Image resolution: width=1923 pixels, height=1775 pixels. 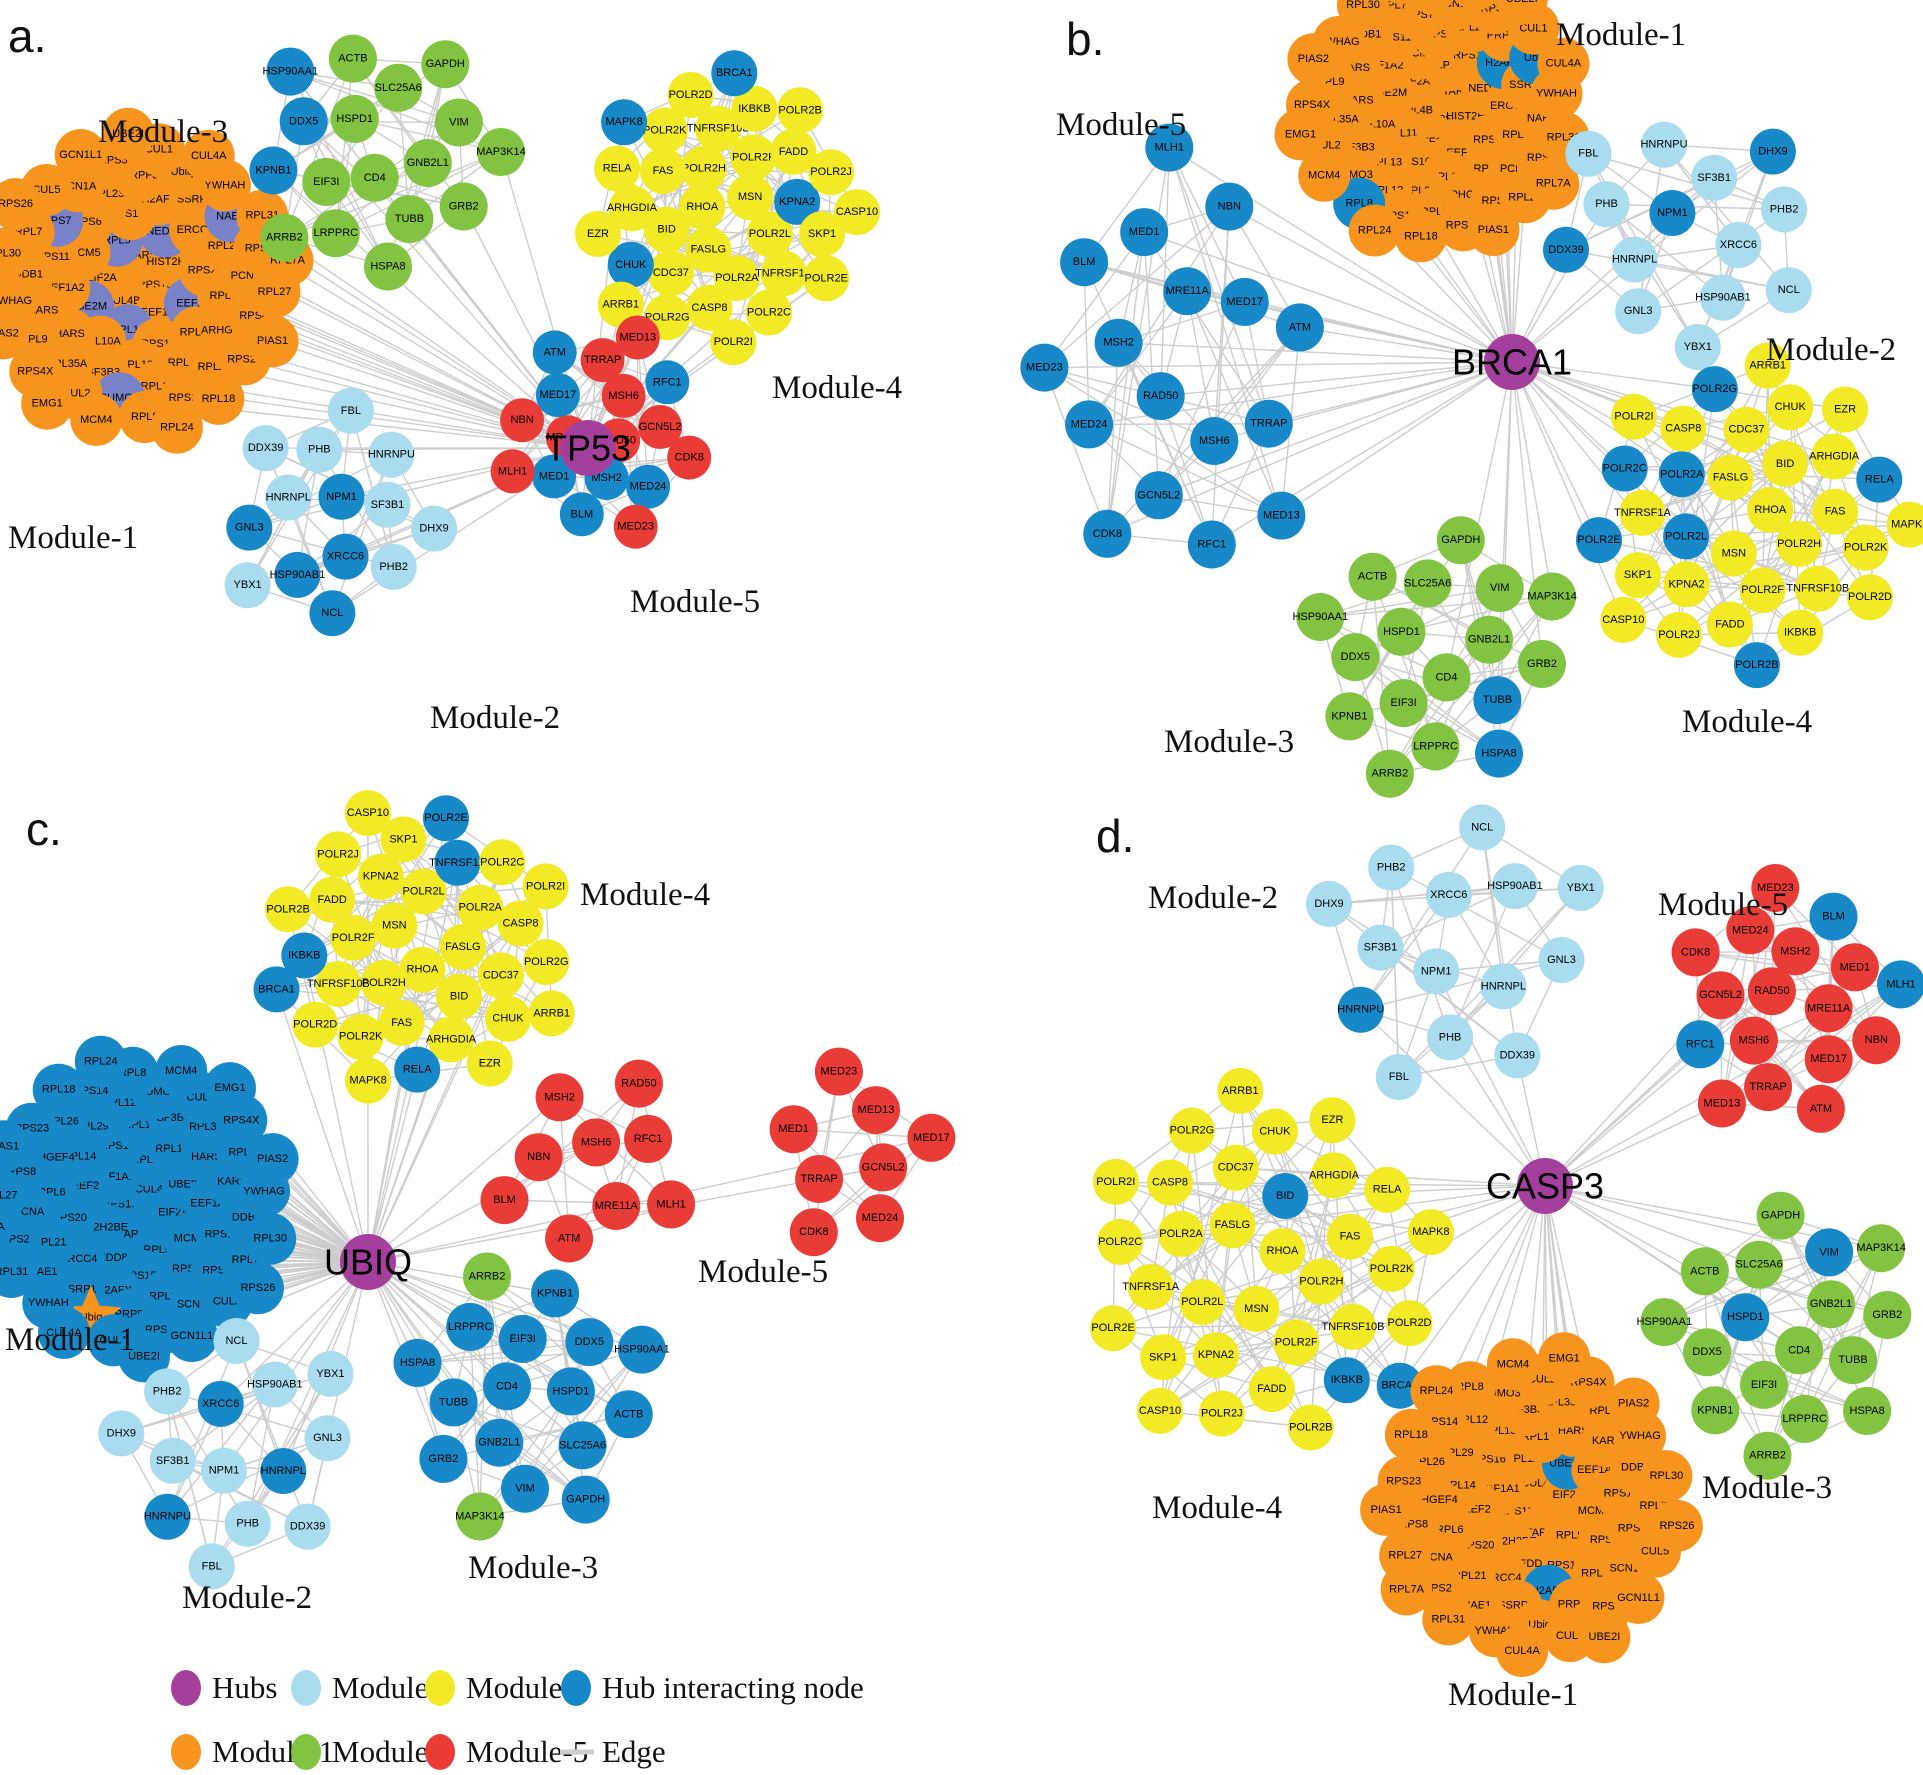 What do you see at coordinates (459, 123) in the screenshot?
I see `node-label-vim: VIM` at bounding box center [459, 123].